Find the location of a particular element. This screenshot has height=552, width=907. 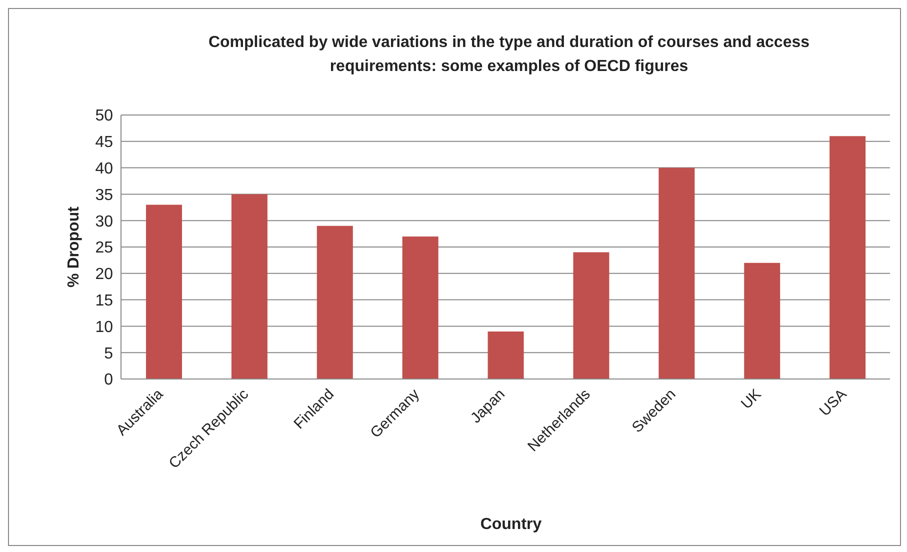

y-tick-label: 15 is located at coordinates (104, 301).